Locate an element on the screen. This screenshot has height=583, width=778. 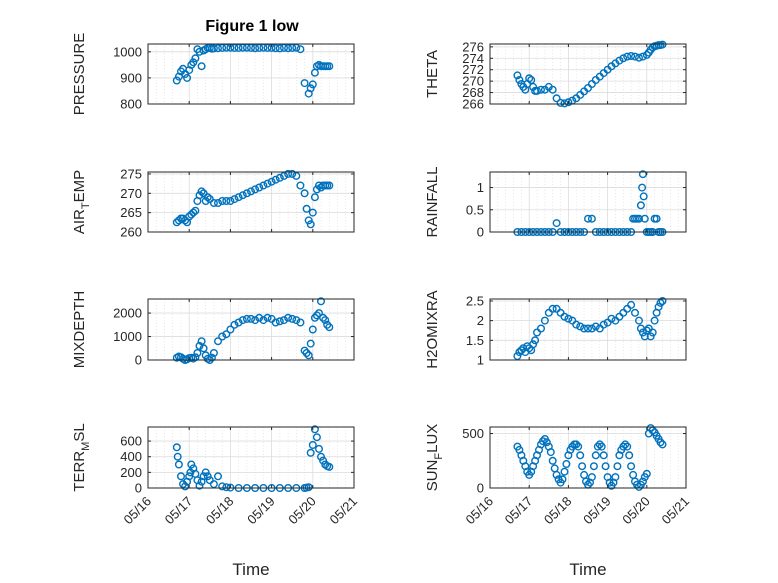
y-tick-label: 265 is located at coordinates (131, 212).